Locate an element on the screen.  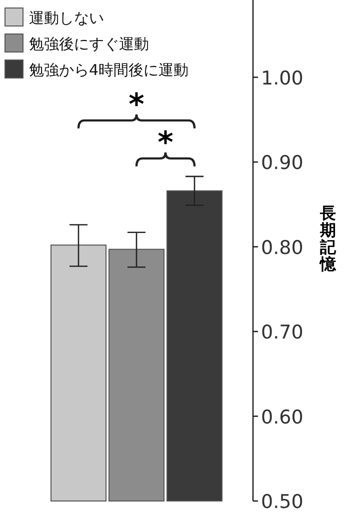
y-tick-label: 0.60 is located at coordinates (282, 417).